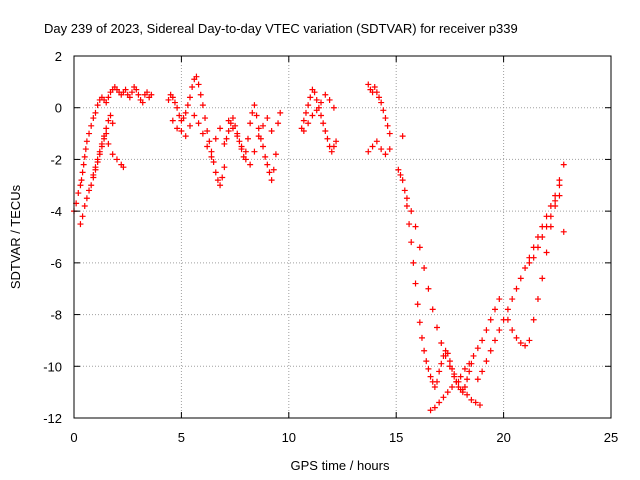 The width and height of the screenshot is (640, 480). I want to click on x-tick-label: 25, so click(611, 437).